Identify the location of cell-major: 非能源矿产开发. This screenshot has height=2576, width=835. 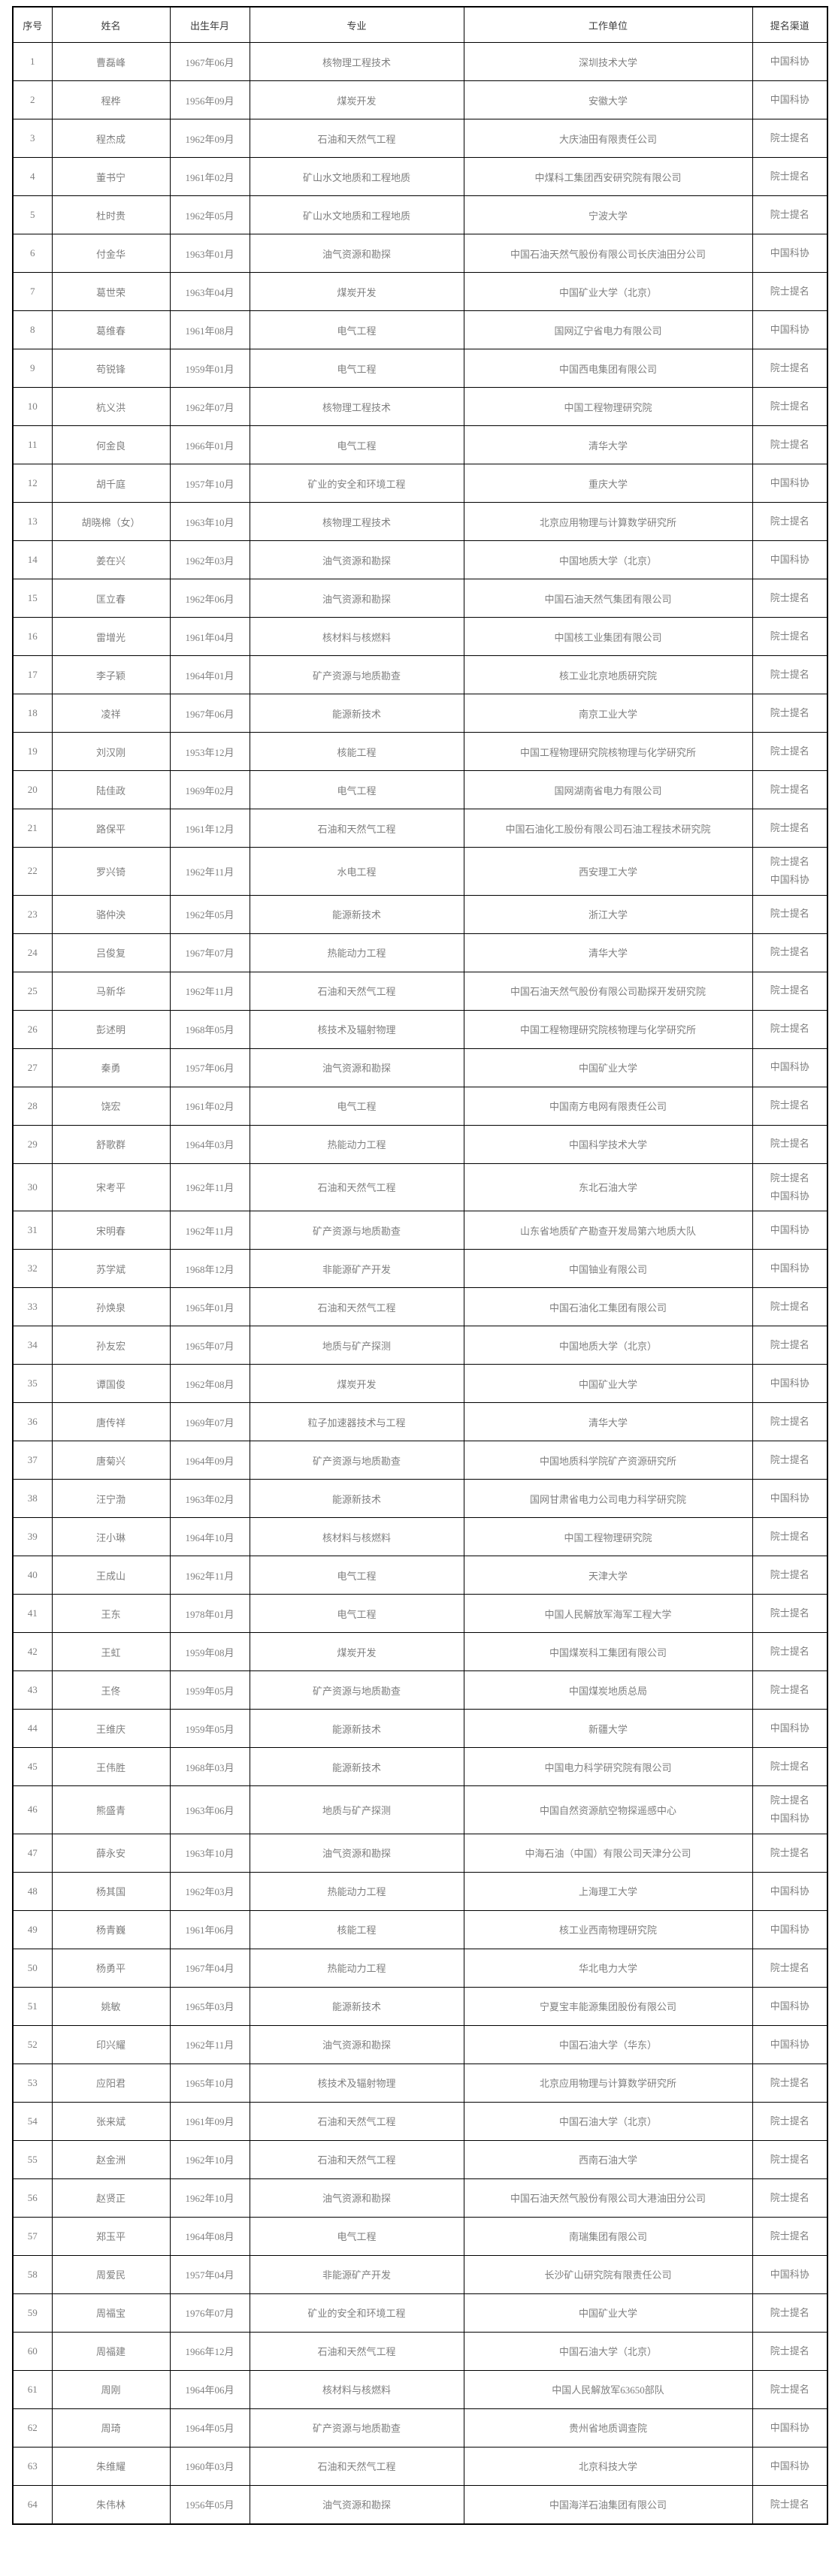
(356, 1269).